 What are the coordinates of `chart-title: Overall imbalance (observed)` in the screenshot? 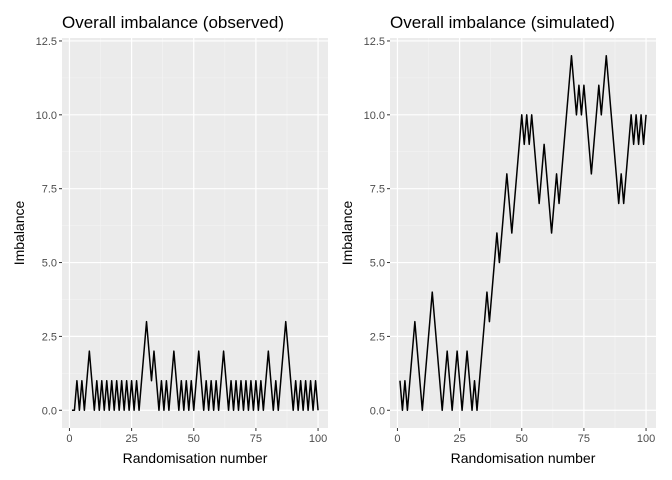 It's located at (173, 22).